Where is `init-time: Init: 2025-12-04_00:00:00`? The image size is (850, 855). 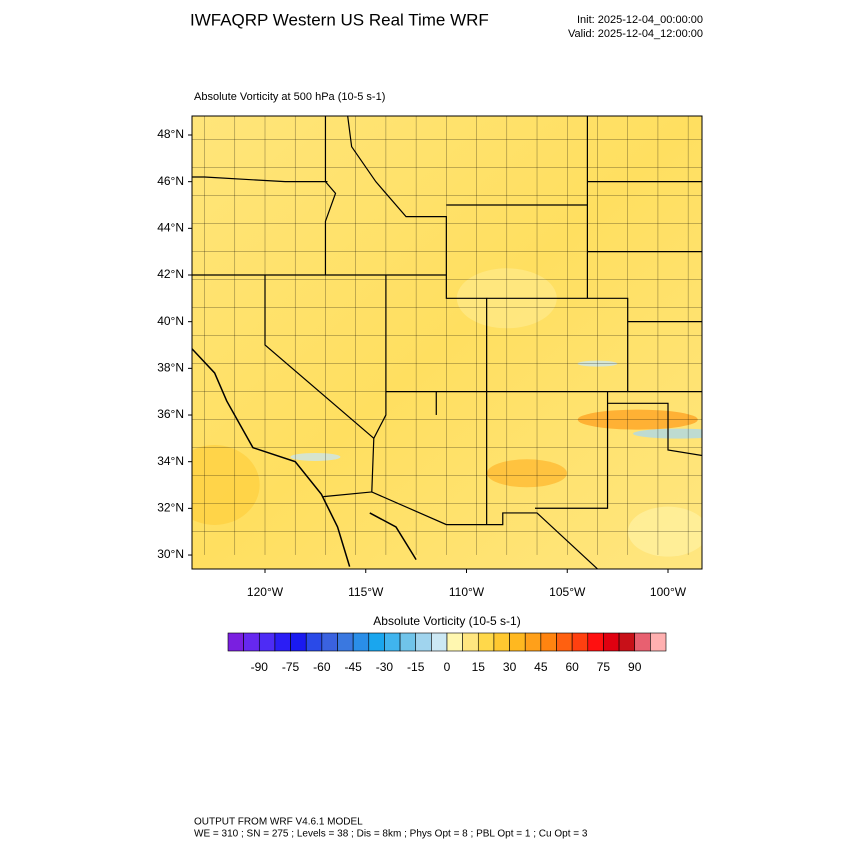
init-time: Init: 2025-12-04_00:00:00 is located at coordinates (640, 20).